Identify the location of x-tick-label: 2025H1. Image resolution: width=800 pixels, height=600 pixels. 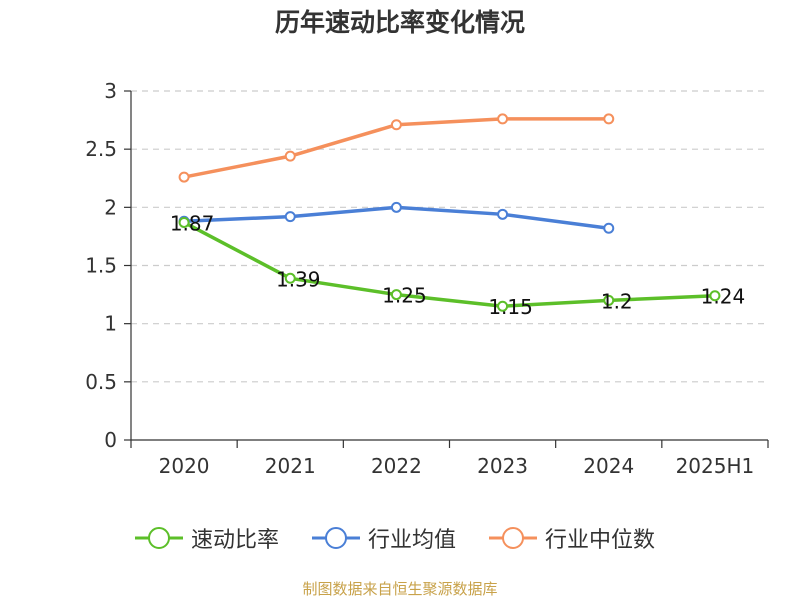
(715, 466).